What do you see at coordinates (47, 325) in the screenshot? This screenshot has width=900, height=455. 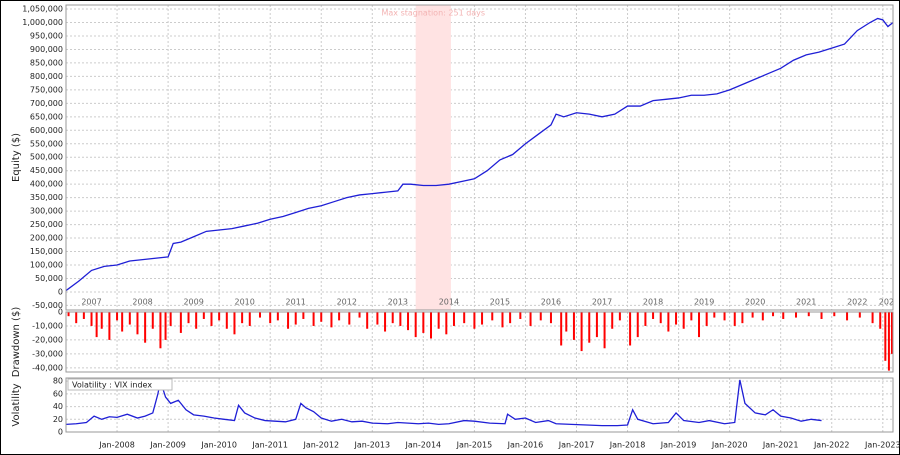 I see `y-tick-label: -10,000` at bounding box center [47, 325].